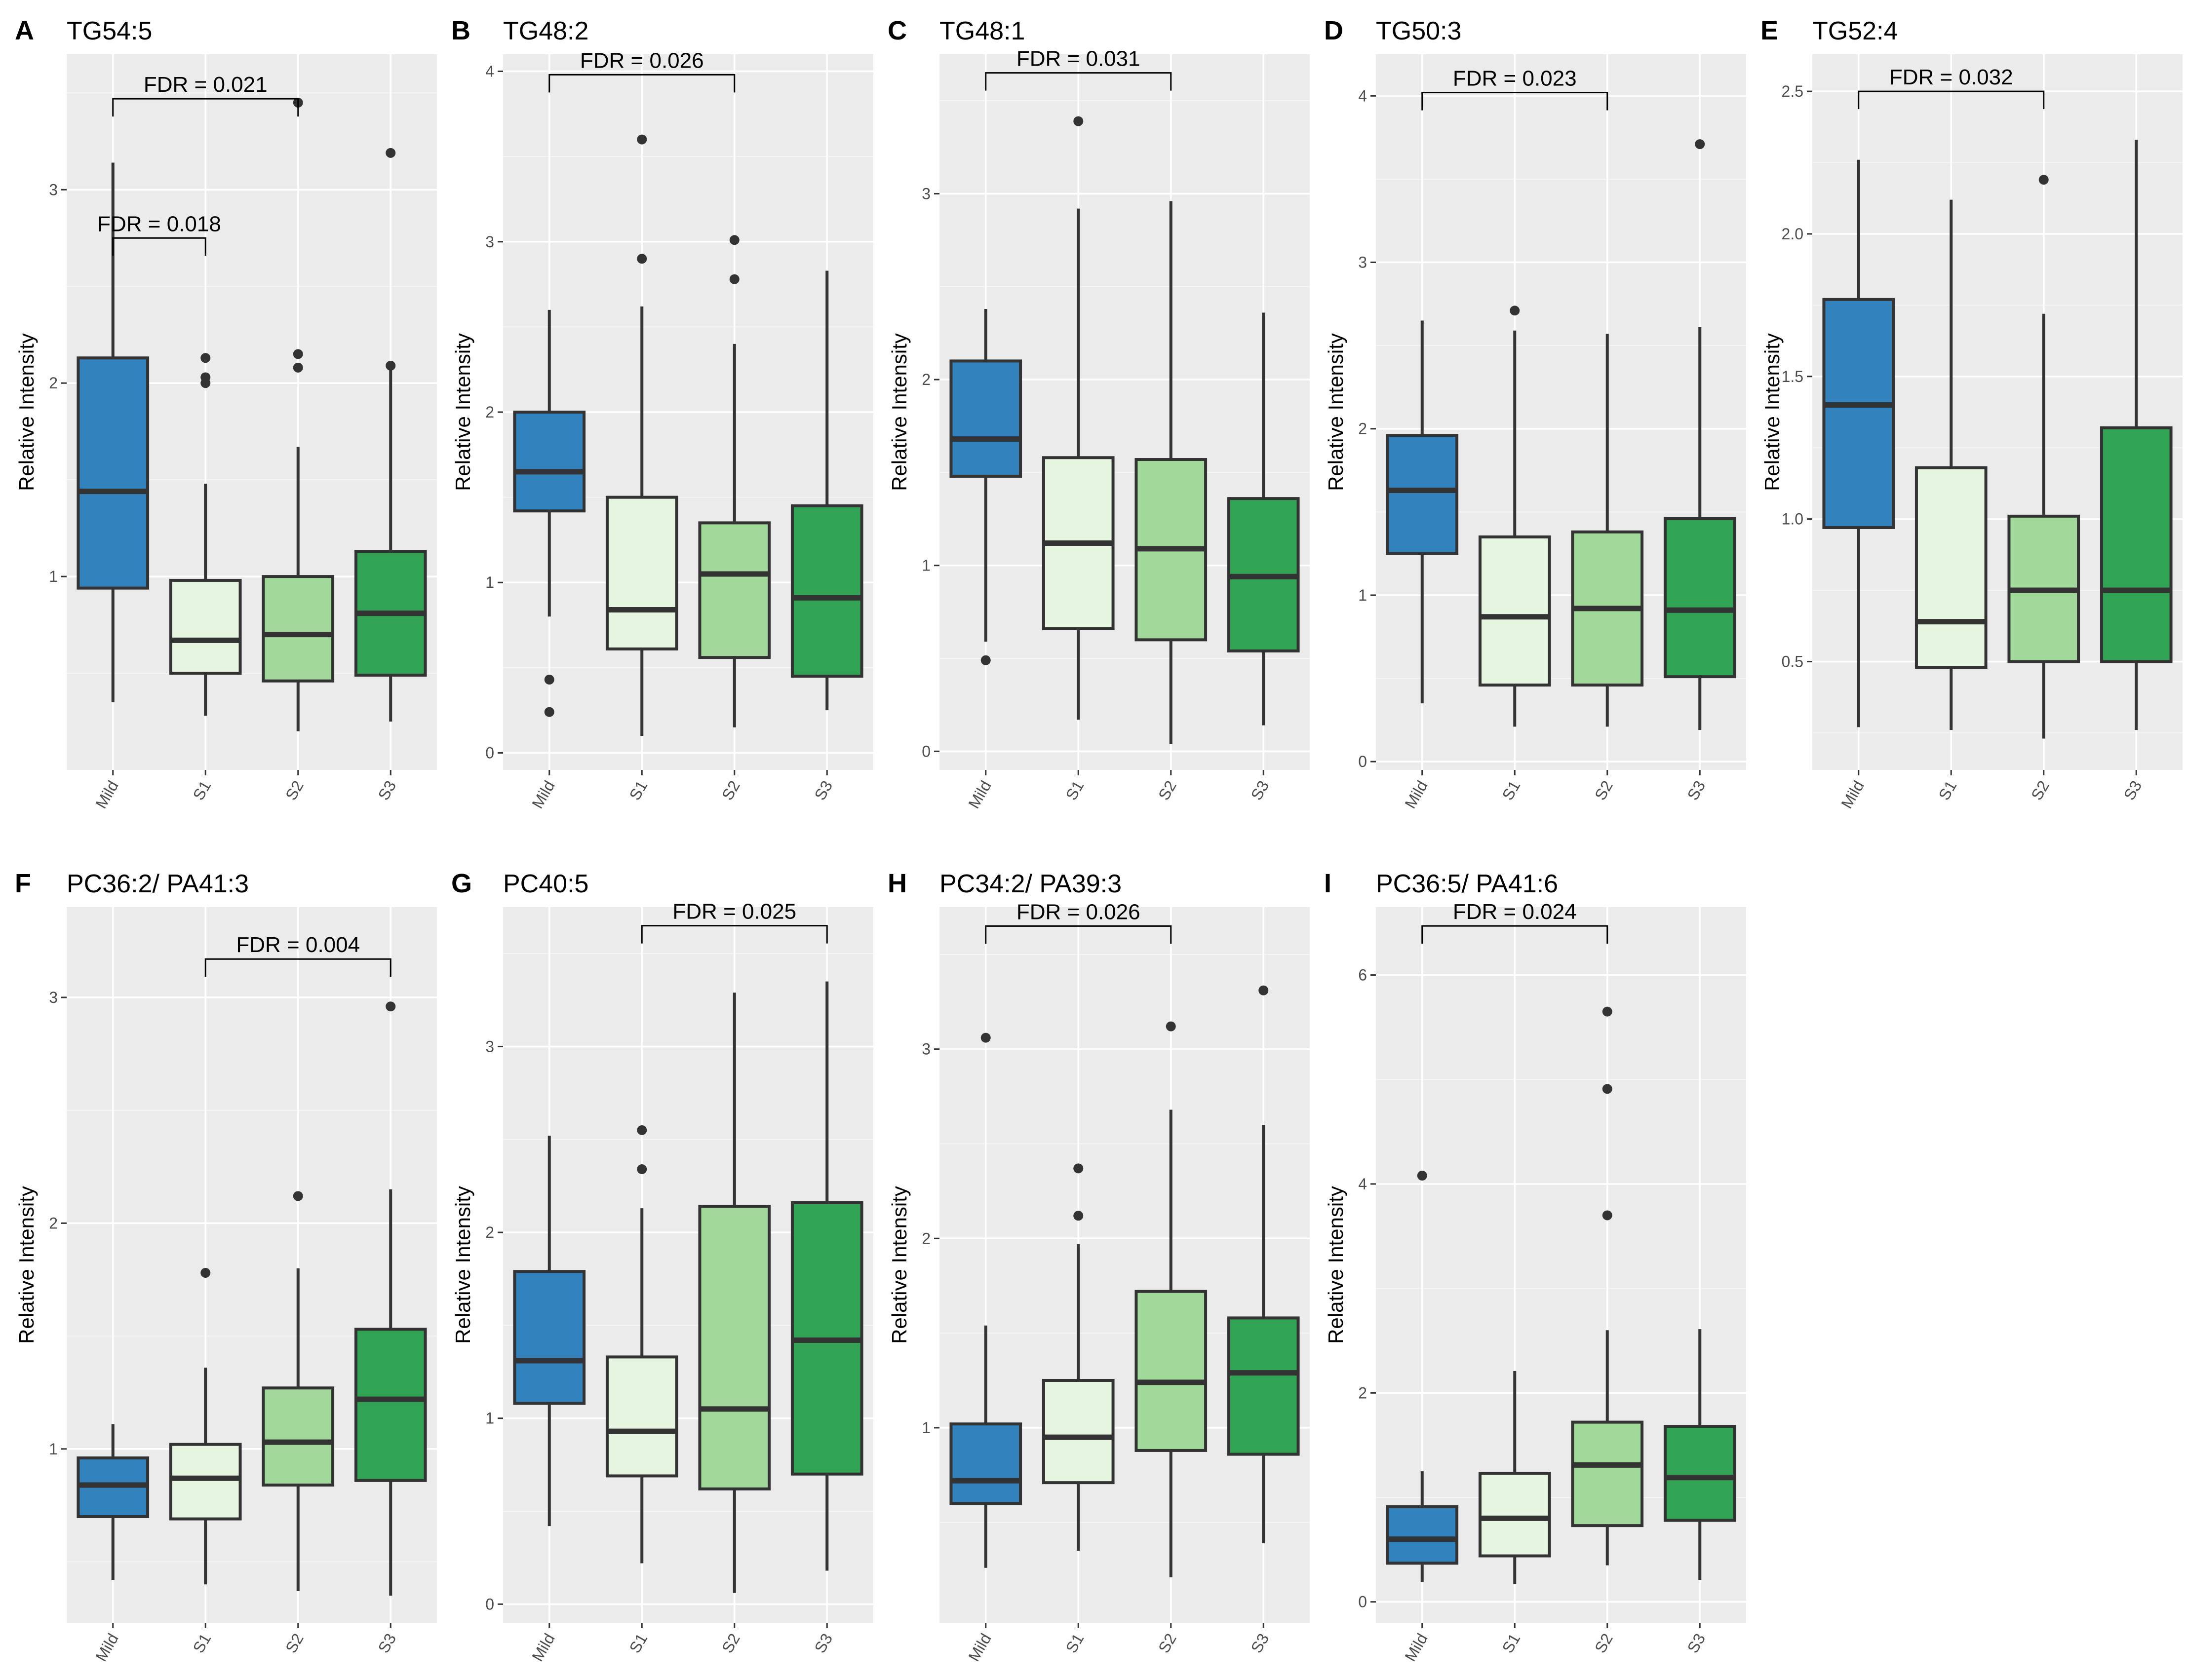  Describe the element at coordinates (1515, 912) in the screenshot. I see `fdr-label: FDR = 0.024` at that location.